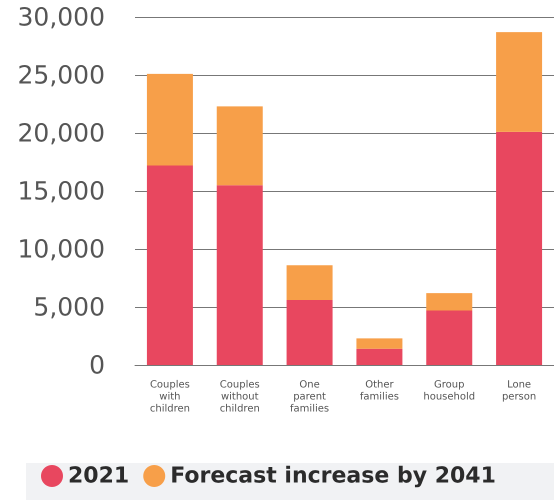  What do you see at coordinates (61, 75) in the screenshot?
I see `y-tick-label: 25,000` at bounding box center [61, 75].